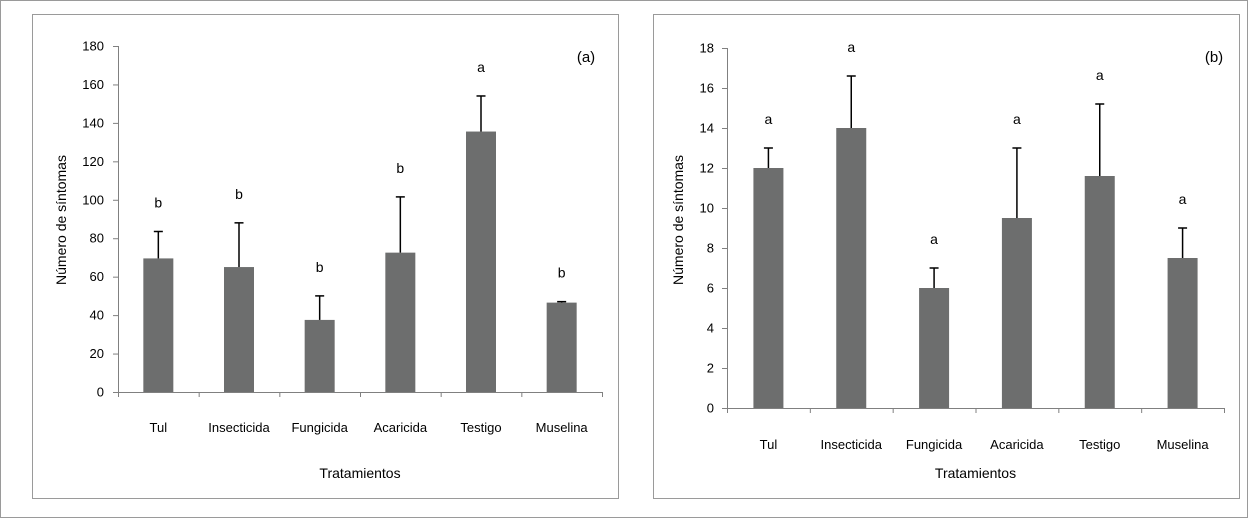 The height and width of the screenshot is (518, 1248). I want to click on y-tick-label: 6, so click(710, 288).